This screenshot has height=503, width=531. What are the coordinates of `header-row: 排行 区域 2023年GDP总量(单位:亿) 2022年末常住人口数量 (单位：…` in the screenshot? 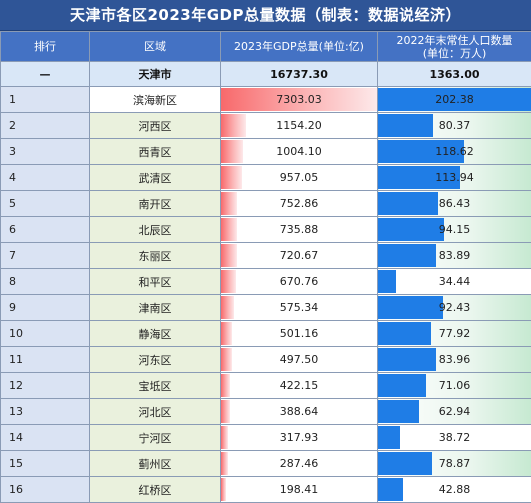 It's located at (266, 47).